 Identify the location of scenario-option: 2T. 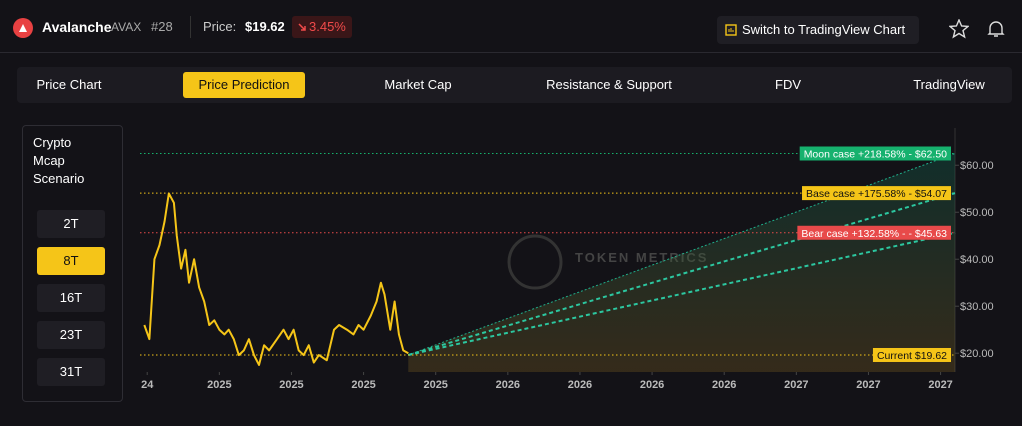
(71, 224).